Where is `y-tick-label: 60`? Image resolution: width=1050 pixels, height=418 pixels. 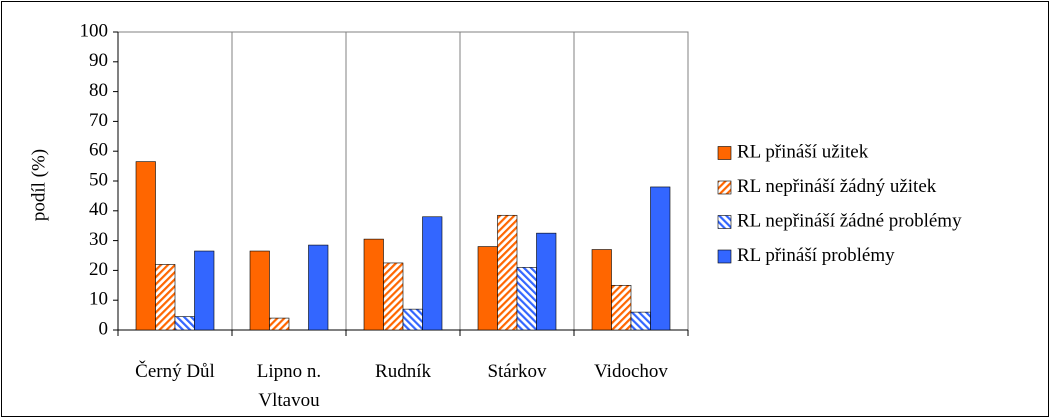
y-tick-label: 60 is located at coordinates (98, 150).